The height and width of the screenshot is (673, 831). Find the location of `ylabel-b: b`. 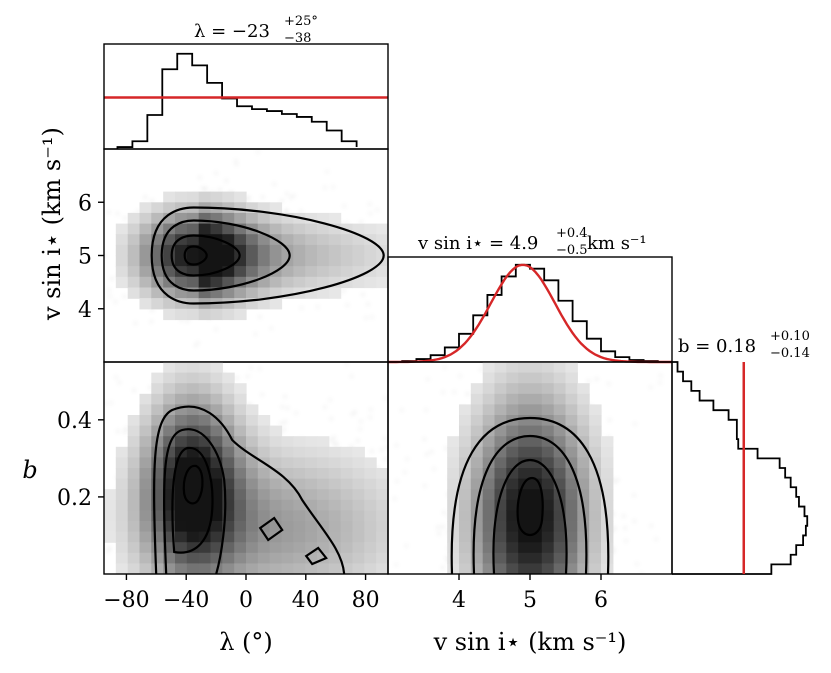

ylabel-b: b is located at coordinates (29, 470).